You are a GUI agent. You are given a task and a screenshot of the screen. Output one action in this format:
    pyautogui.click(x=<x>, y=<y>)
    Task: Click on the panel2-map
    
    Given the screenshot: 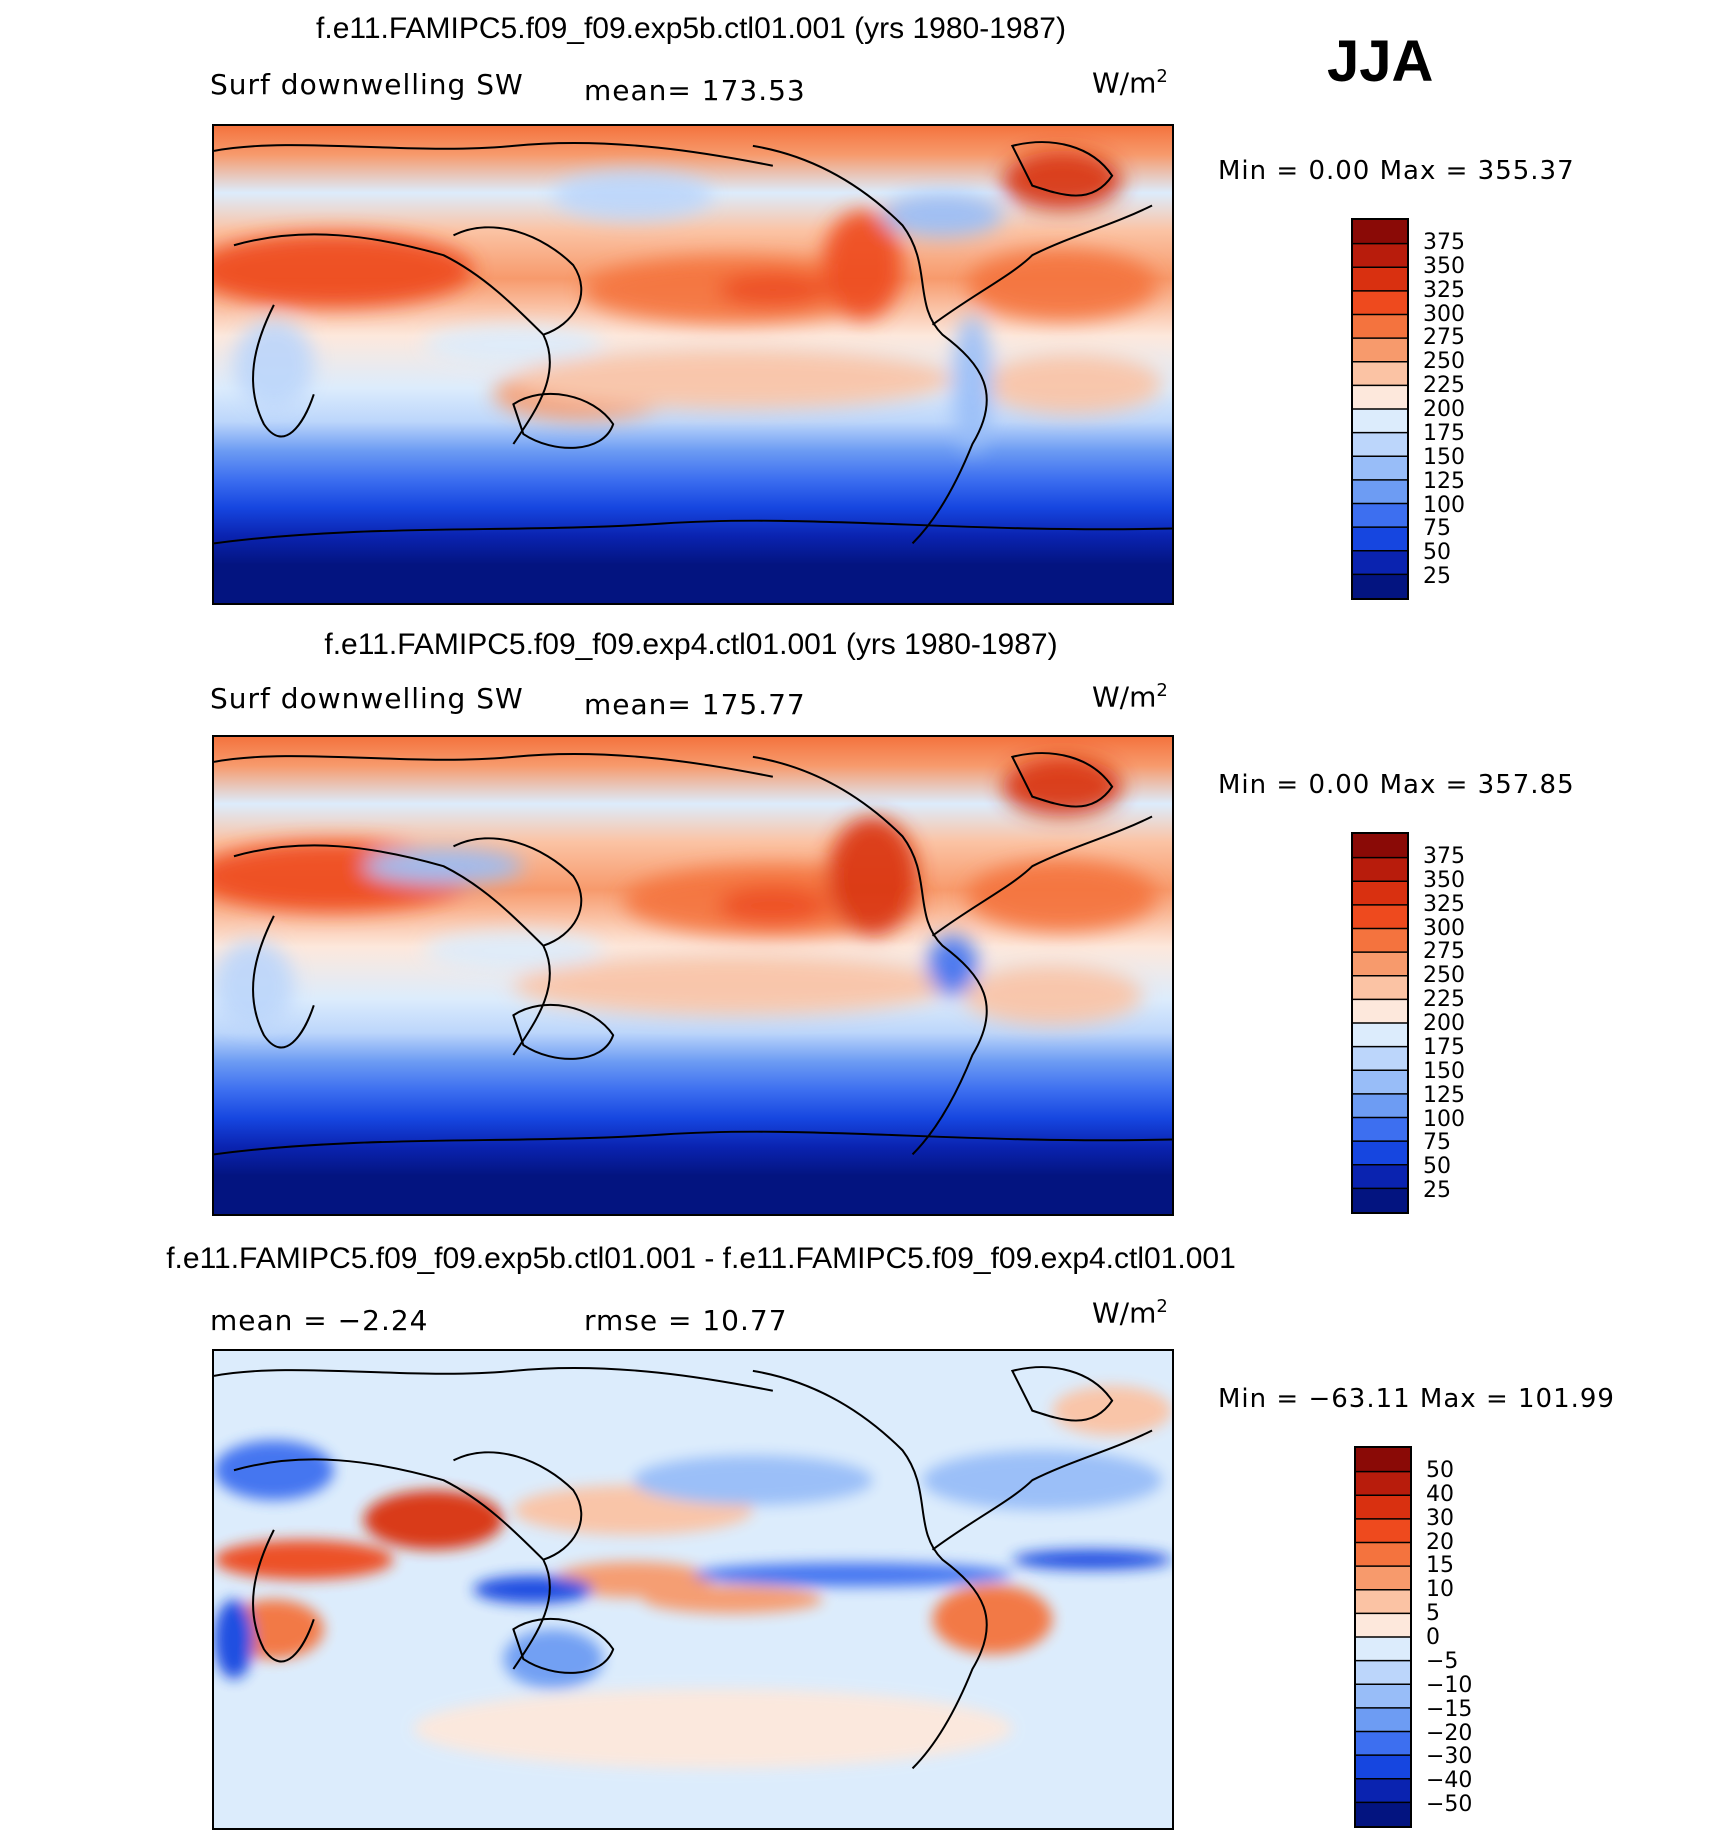 What is the action you would take?
    pyautogui.click(x=693, y=975)
    